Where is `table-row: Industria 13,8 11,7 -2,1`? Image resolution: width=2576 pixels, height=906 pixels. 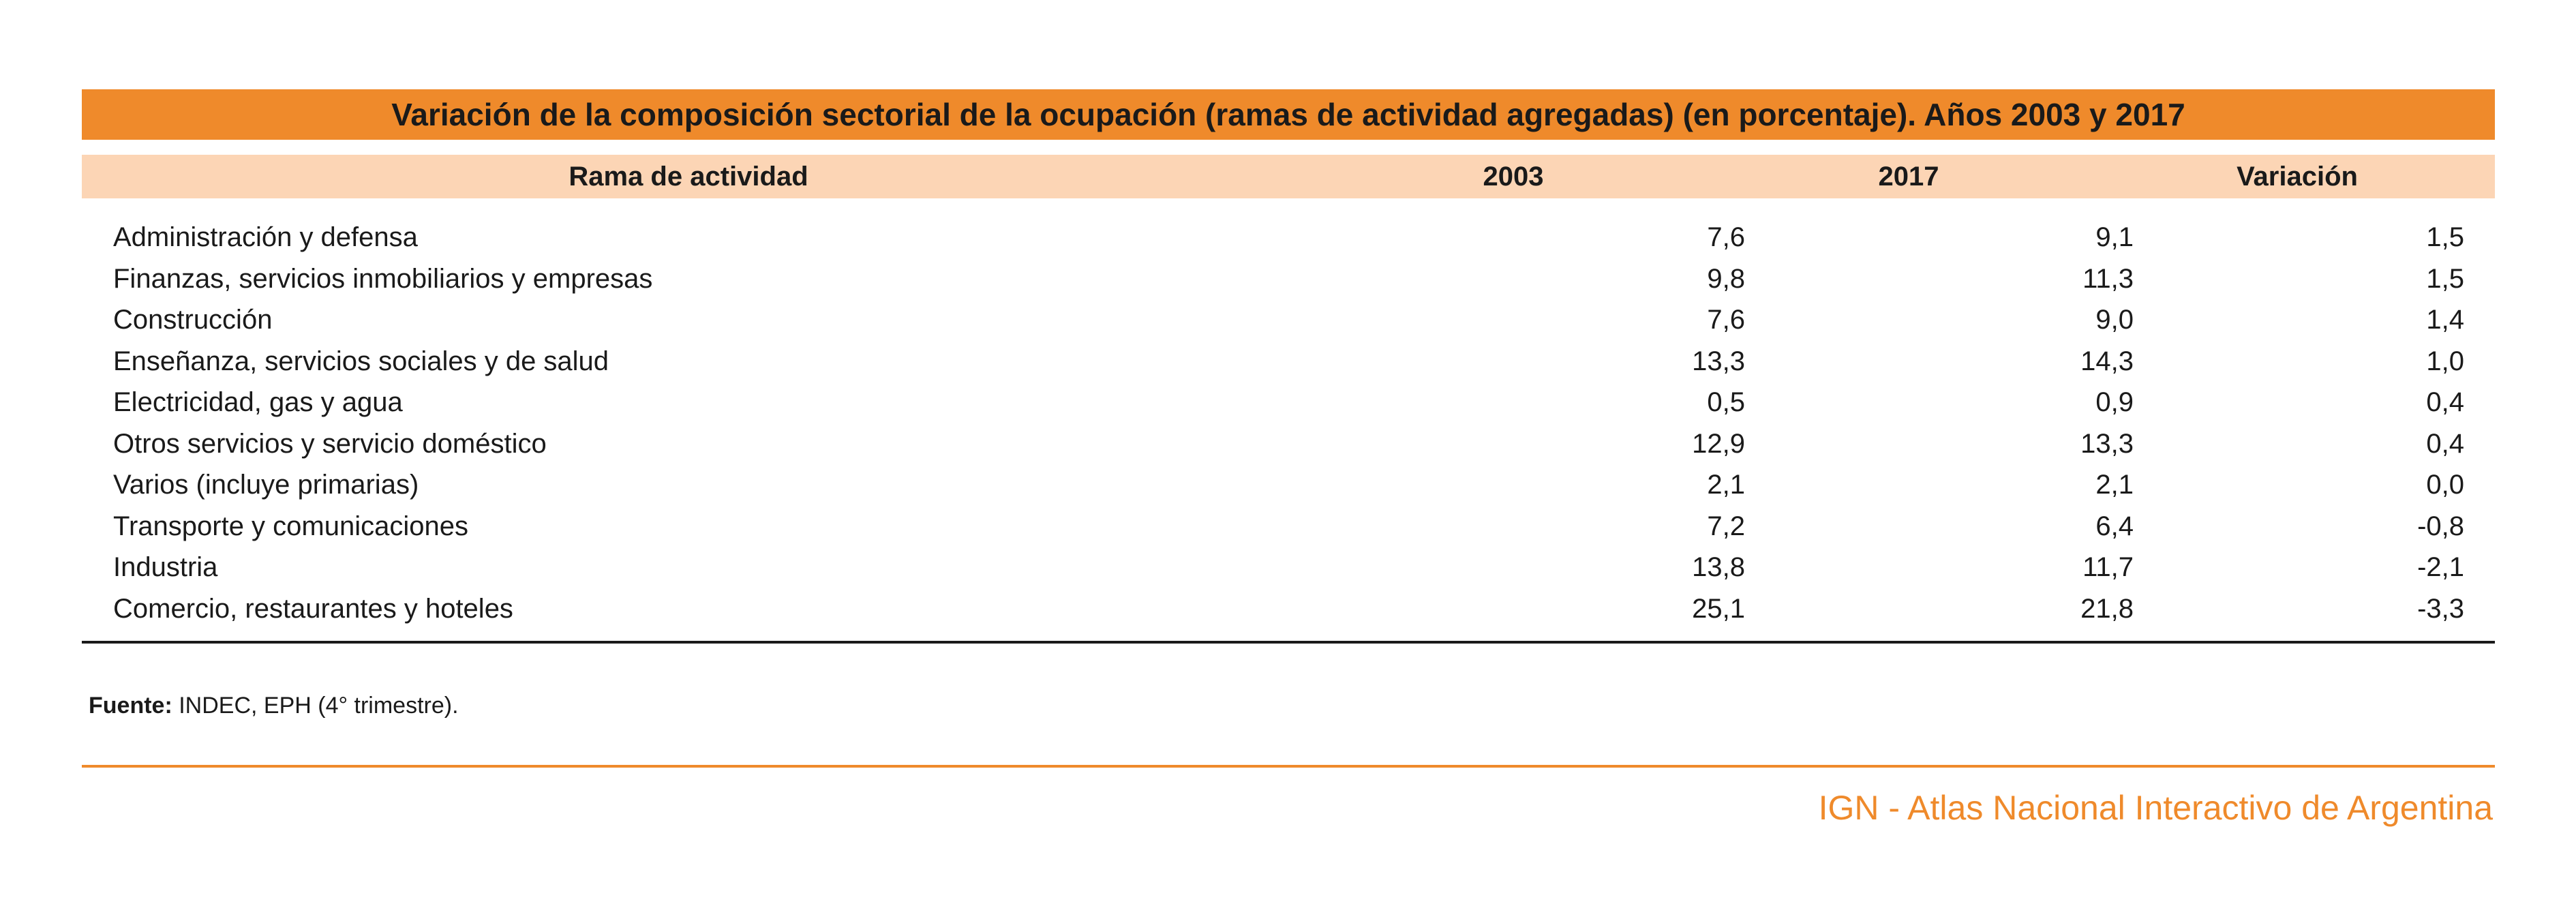 table-row: Industria 13,8 11,7 -2,1 is located at coordinates (1288, 567).